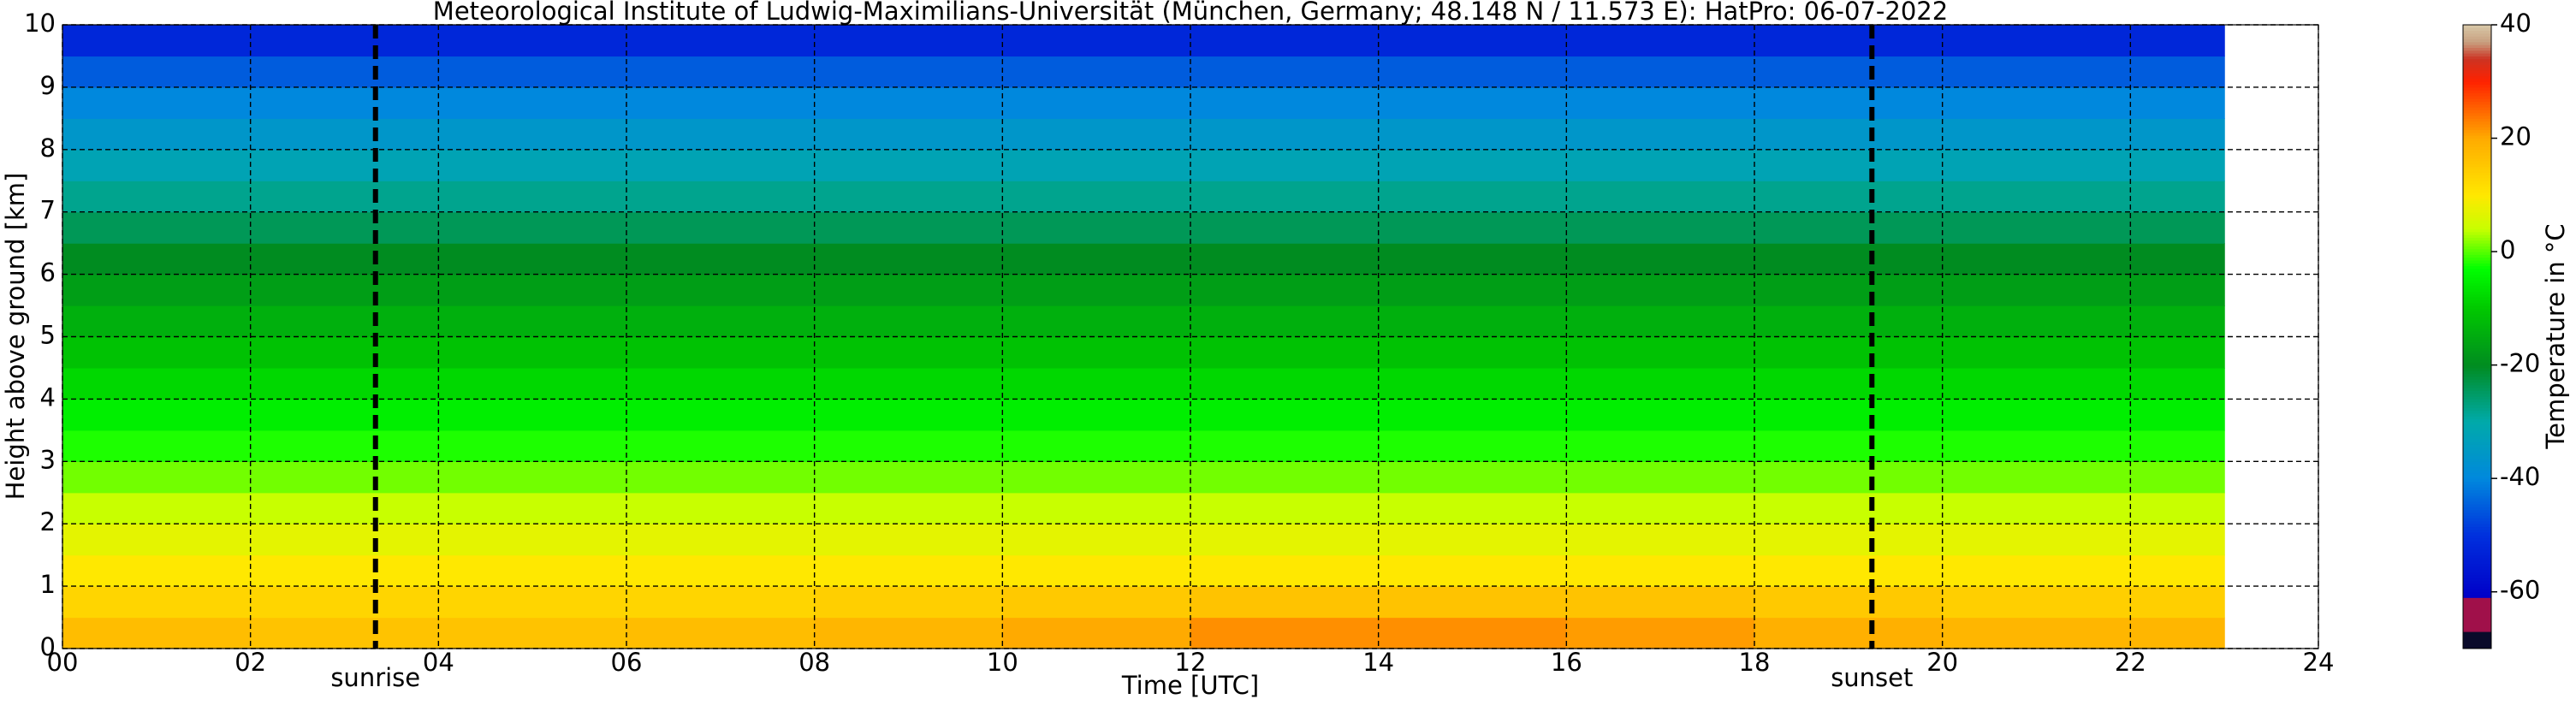 This screenshot has width=2576, height=705. What do you see at coordinates (2520, 590) in the screenshot?
I see `colorbar-tick-label: -60` at bounding box center [2520, 590].